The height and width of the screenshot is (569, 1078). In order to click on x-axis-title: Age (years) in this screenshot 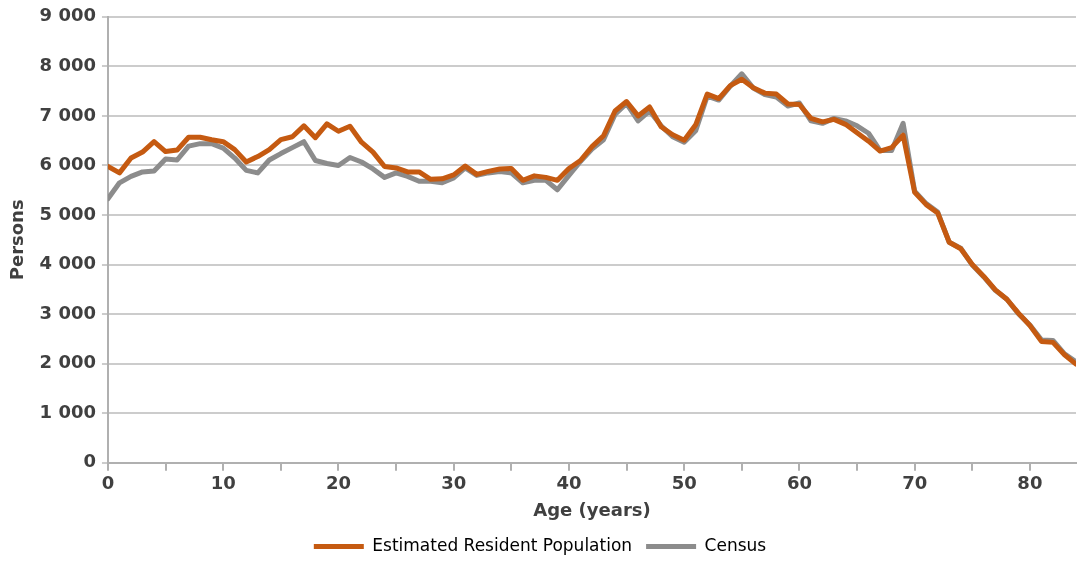, I will do `click(592, 509)`.